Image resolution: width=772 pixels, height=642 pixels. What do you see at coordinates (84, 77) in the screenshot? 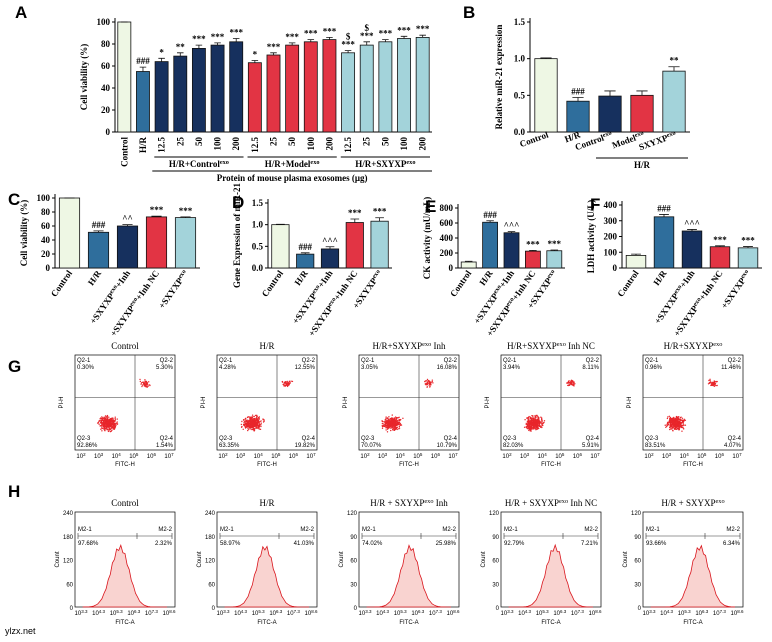
I see `y-axis-label: Cell viability (%)` at bounding box center [84, 77].